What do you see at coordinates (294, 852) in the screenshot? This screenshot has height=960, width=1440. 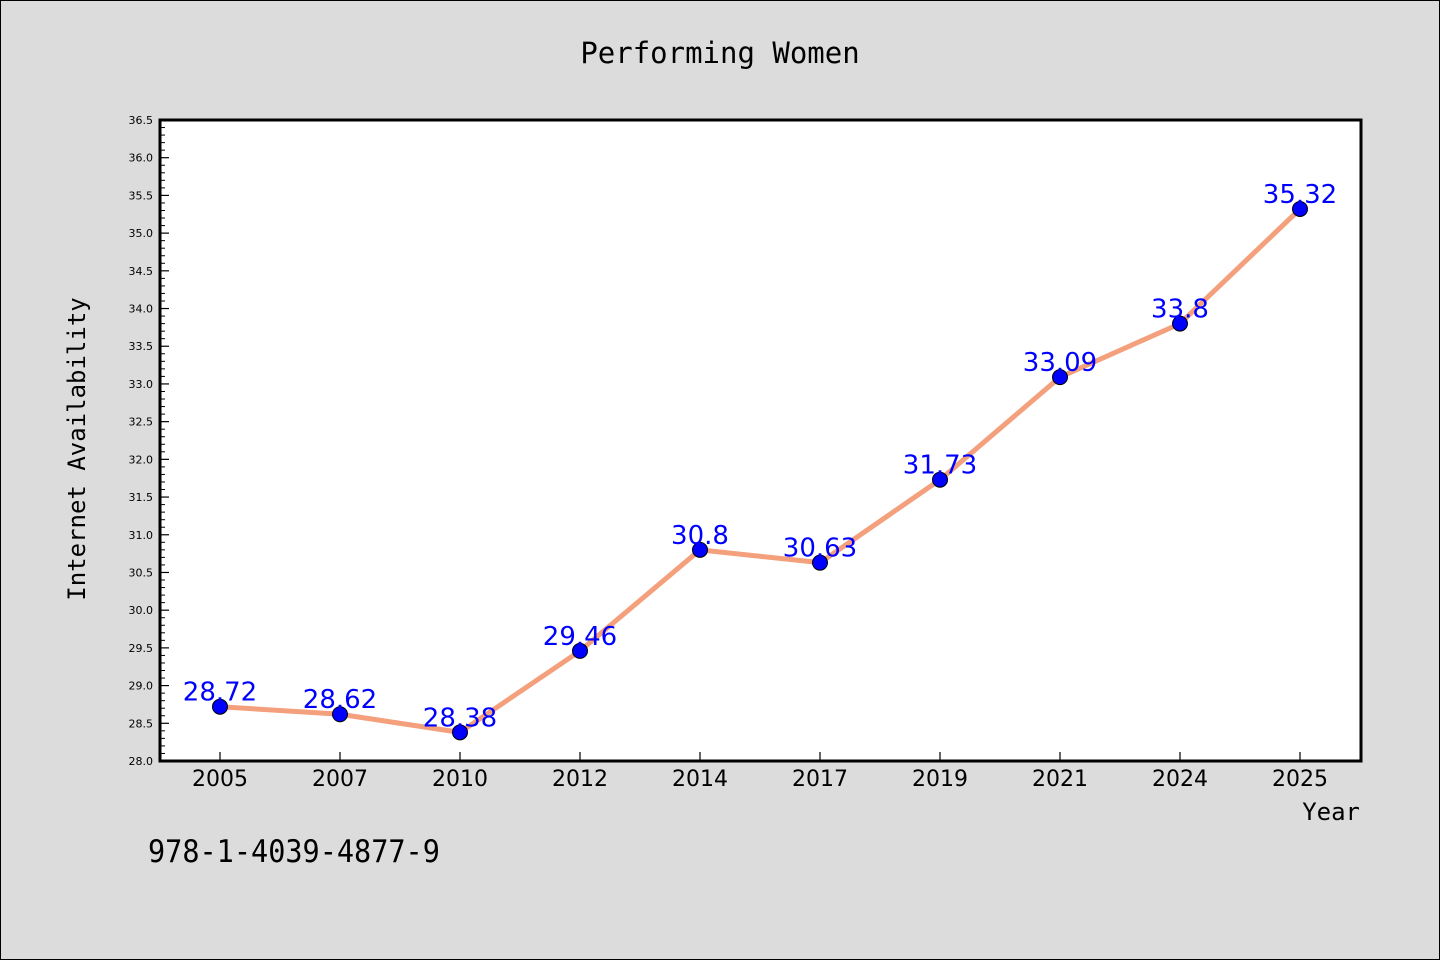 I see `isbn-text: 978-1-4039-4877-9` at bounding box center [294, 852].